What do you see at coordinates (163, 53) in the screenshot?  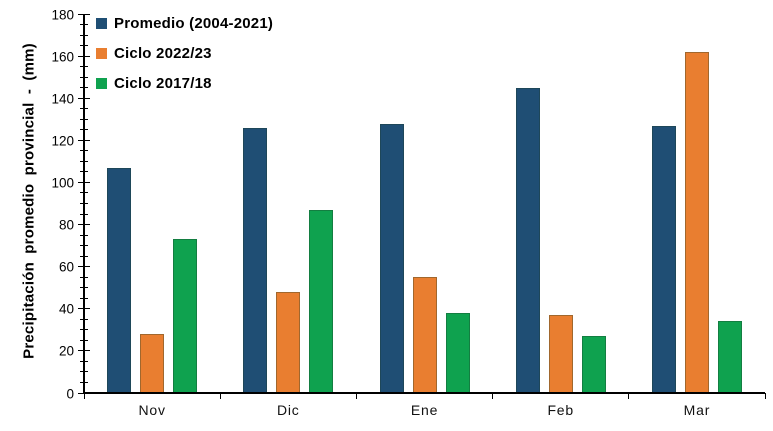 I see `legend-label: Ciclo 2022/23` at bounding box center [163, 53].